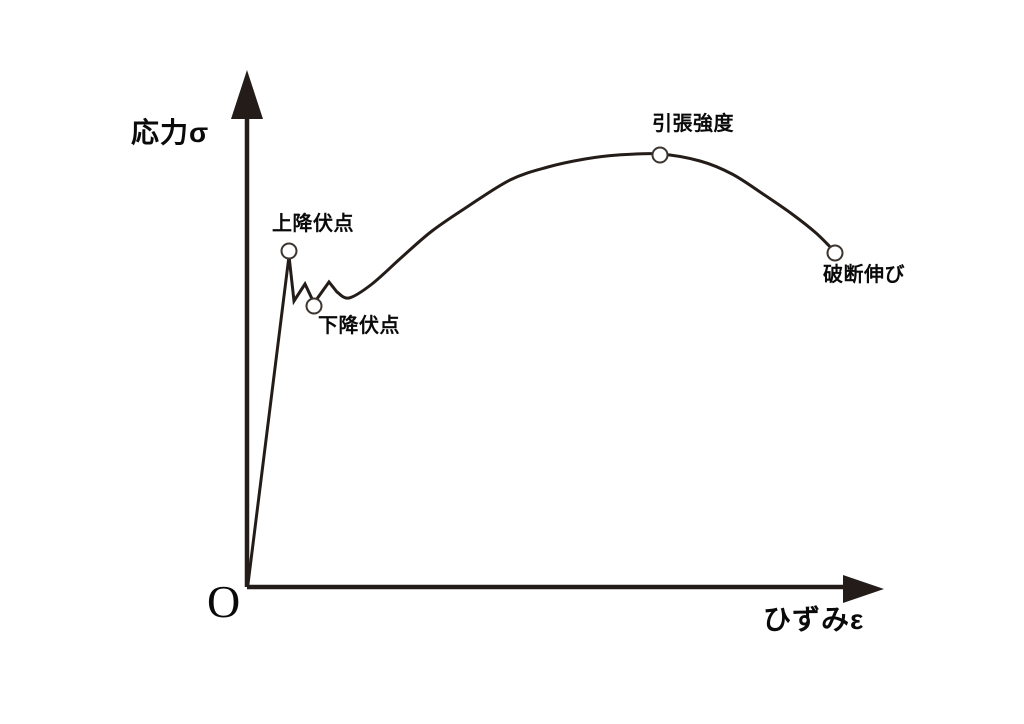 This screenshot has width=1024, height=724. I want to click on lower-yield-point-label: 下降伏点, so click(359, 326).